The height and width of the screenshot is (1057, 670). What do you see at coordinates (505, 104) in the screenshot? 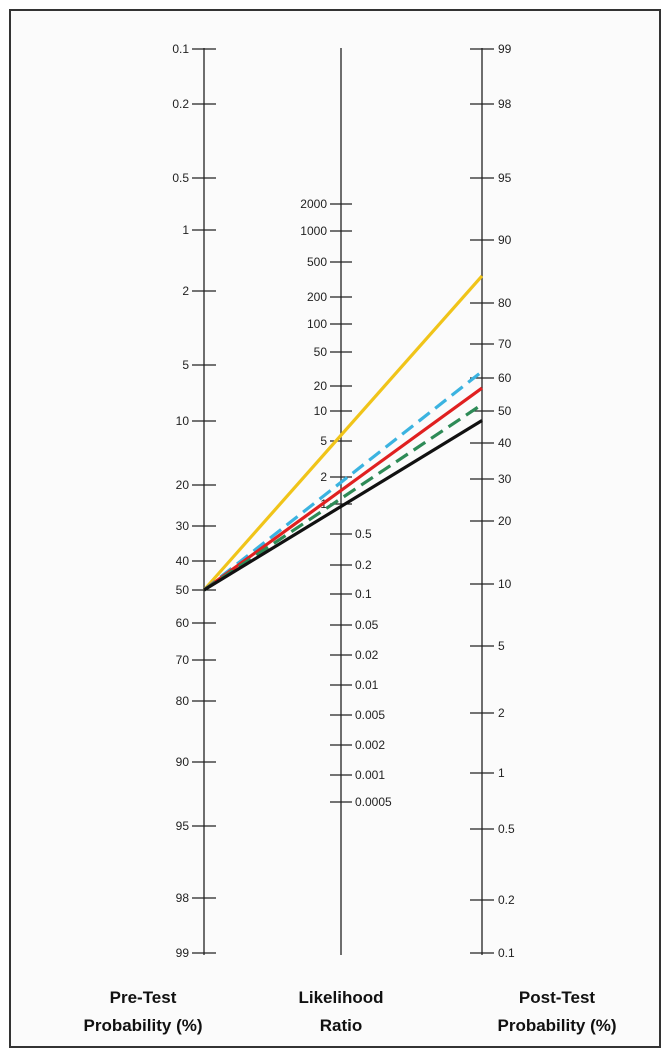
I see `post-test-tick-label: 98` at bounding box center [505, 104].